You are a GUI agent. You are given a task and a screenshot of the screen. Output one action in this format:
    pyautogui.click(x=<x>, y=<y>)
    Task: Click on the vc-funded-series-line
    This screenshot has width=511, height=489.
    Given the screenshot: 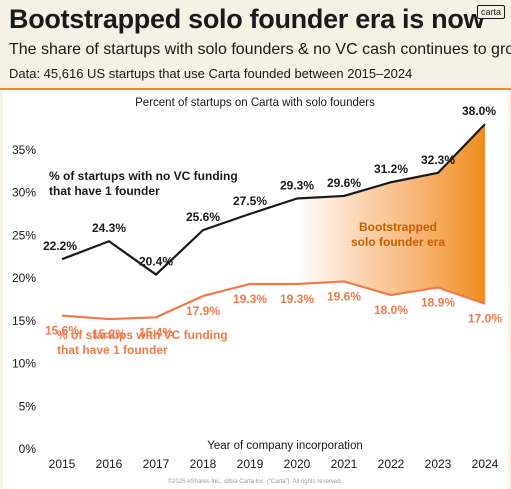 What is the action you would take?
    pyautogui.click(x=273, y=300)
    